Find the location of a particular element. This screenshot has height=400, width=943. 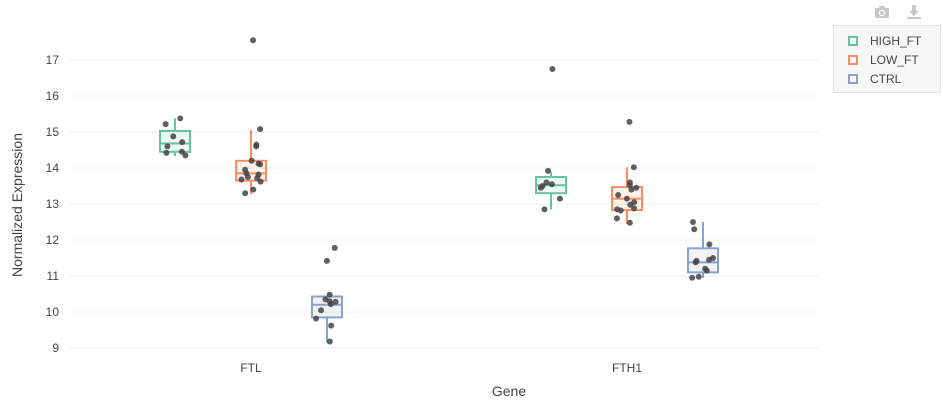

y-tick-label: 10 is located at coordinates (53, 312).